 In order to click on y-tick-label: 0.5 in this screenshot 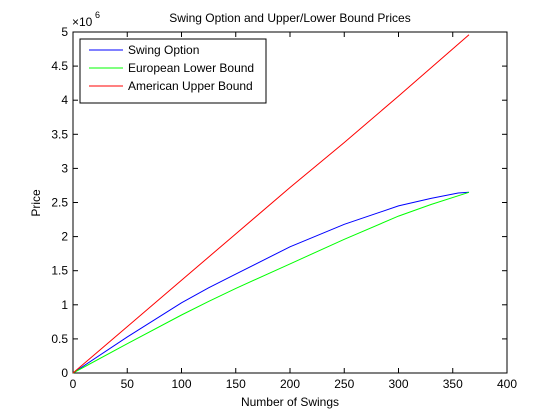, I will do `click(59, 339)`.